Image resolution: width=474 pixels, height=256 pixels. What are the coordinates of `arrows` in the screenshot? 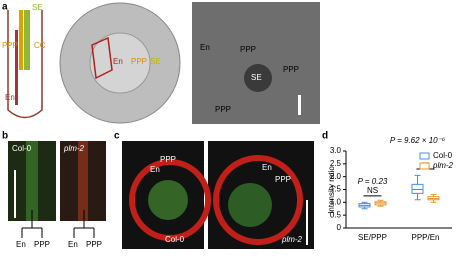 It's located at (58, 224).